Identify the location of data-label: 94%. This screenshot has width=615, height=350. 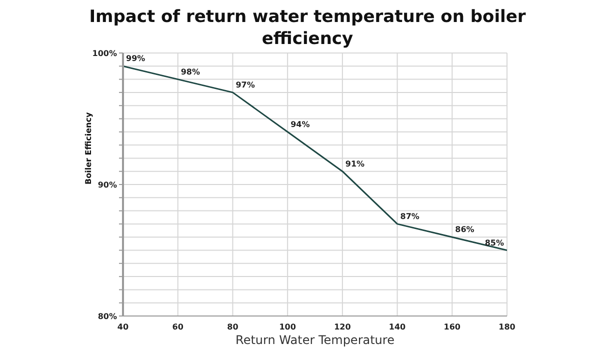
(300, 124).